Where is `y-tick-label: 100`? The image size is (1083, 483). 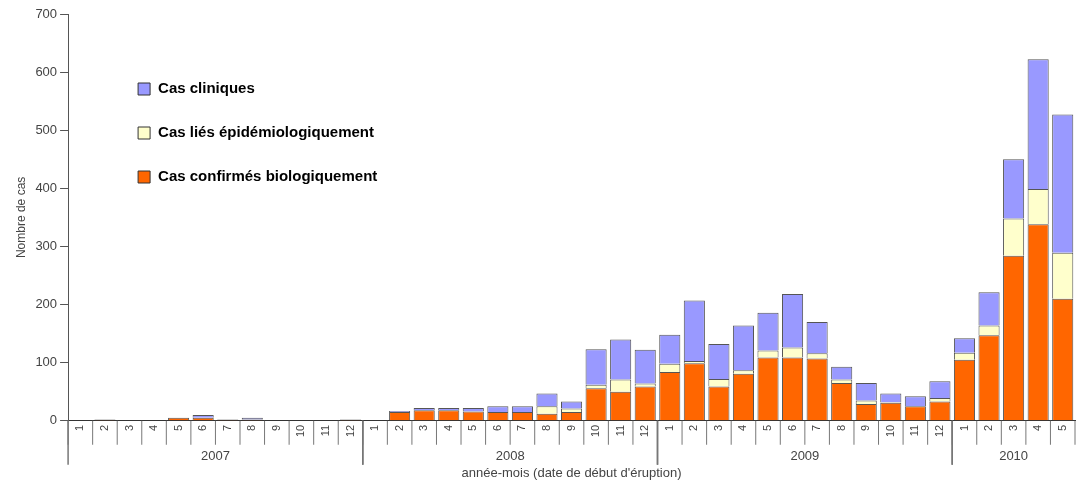 y-tick-label: 100 is located at coordinates (46, 362).